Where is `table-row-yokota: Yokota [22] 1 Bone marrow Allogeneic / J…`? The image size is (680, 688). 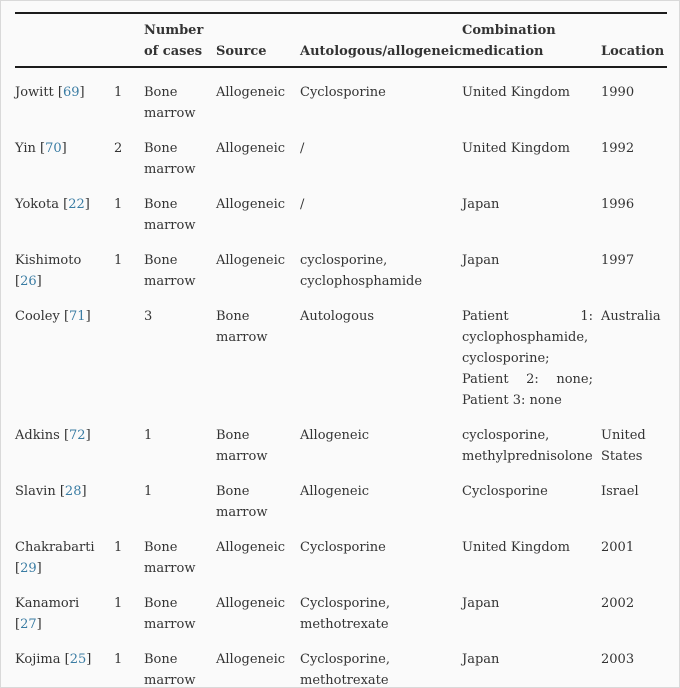 table-row-yokota: Yokota [22] 1 Bone marrow Allogeneic / J… is located at coordinates (341, 208).